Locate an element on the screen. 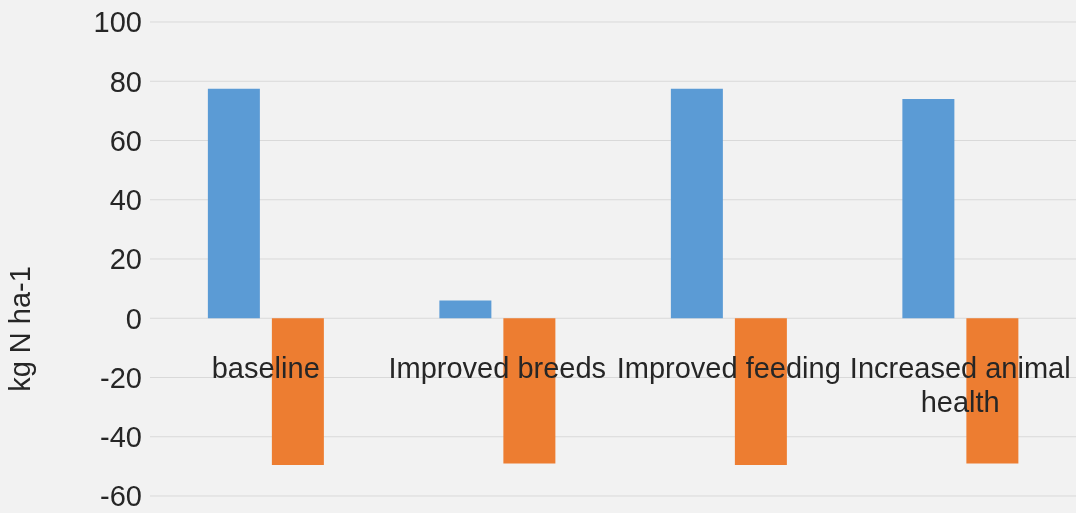  y-axis-title: kg N ha-1 is located at coordinates (20, 329).